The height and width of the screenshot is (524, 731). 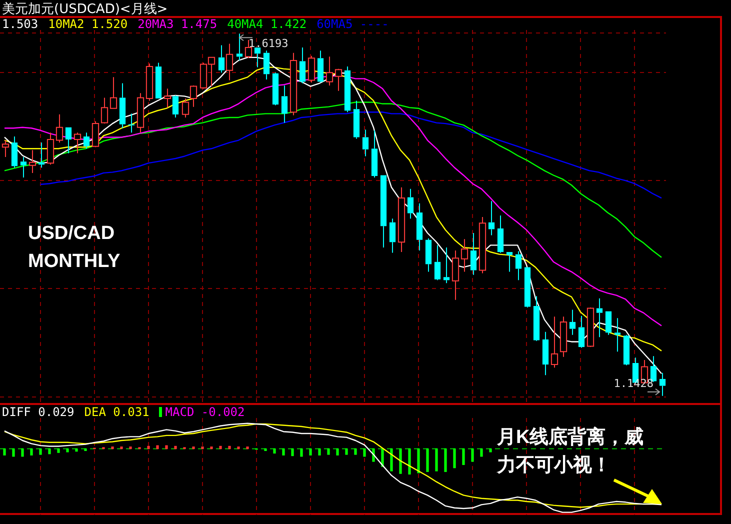 What do you see at coordinates (352, 24) in the screenshot?
I see `text: 60MA5 ----` at bounding box center [352, 24].